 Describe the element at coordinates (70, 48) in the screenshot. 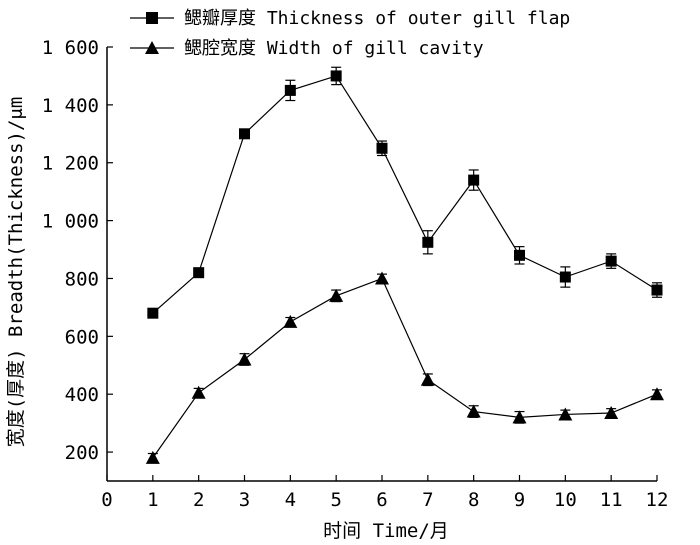

I see `y-tick-label: 1 600` at that location.